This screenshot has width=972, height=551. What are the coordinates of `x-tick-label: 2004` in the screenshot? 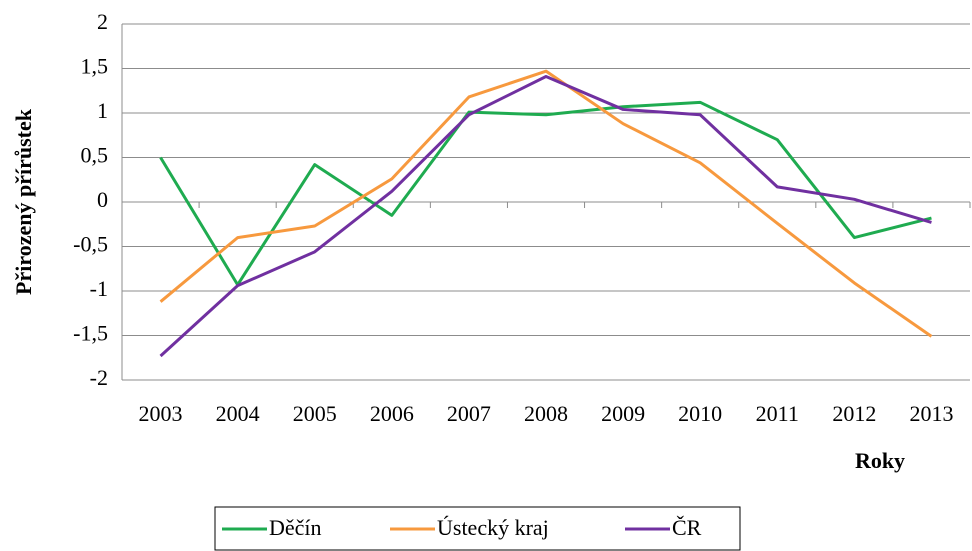 It's located at (238, 413).